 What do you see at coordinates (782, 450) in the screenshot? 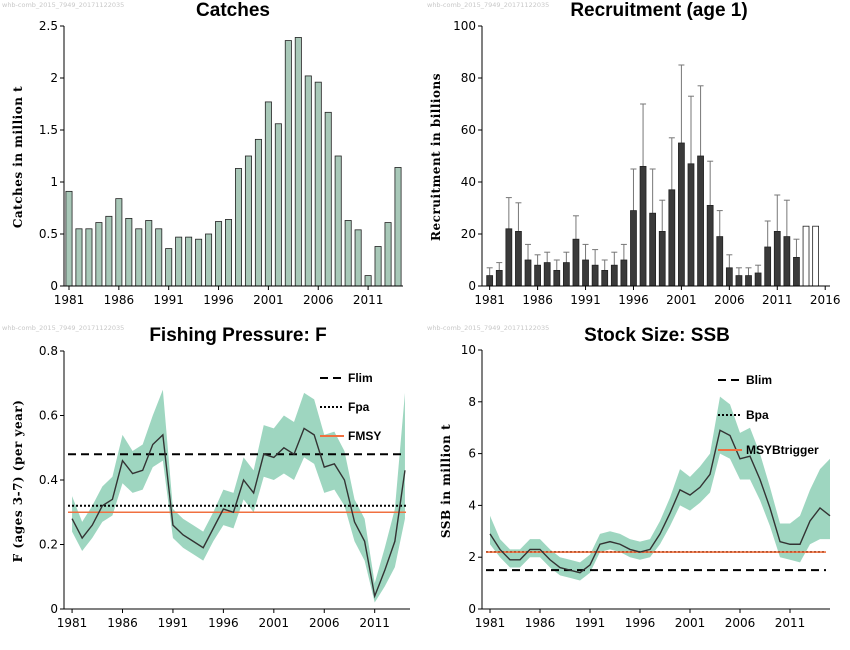
I see `legend-label: MSYBtrigger` at bounding box center [782, 450].